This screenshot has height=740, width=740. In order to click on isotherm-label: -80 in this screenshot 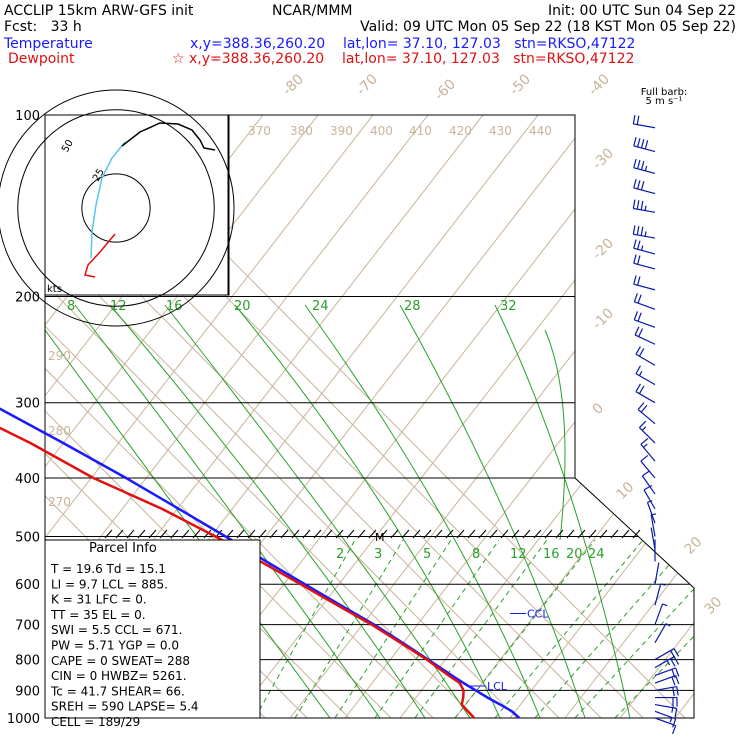, I will do `click(293, 84)`.